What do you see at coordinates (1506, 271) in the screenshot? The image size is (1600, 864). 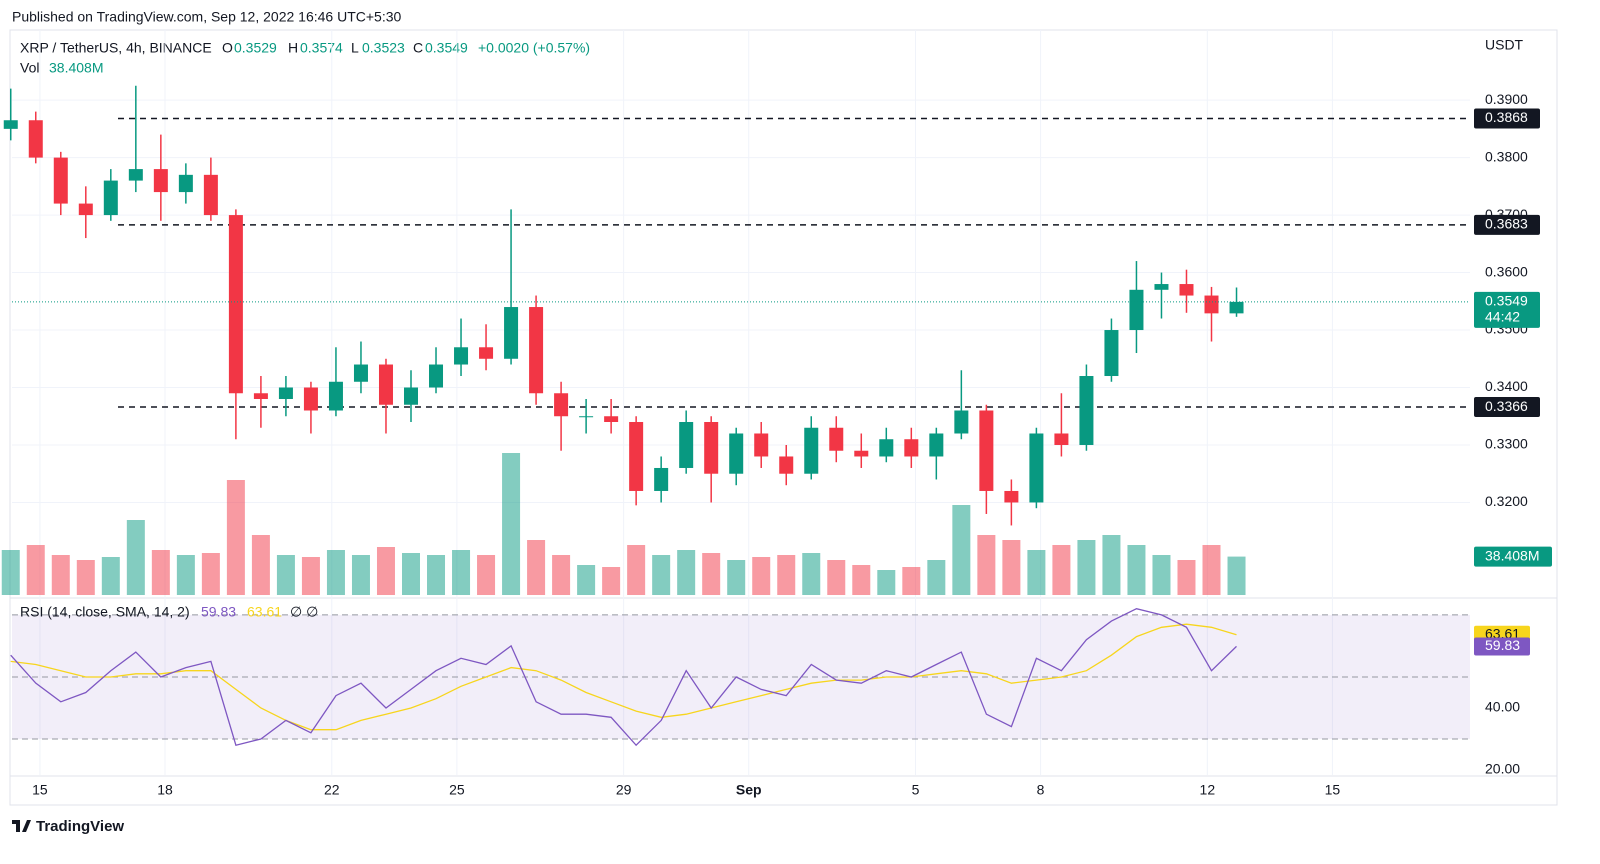 I see `y-tick-label: 0.3600` at bounding box center [1506, 271].